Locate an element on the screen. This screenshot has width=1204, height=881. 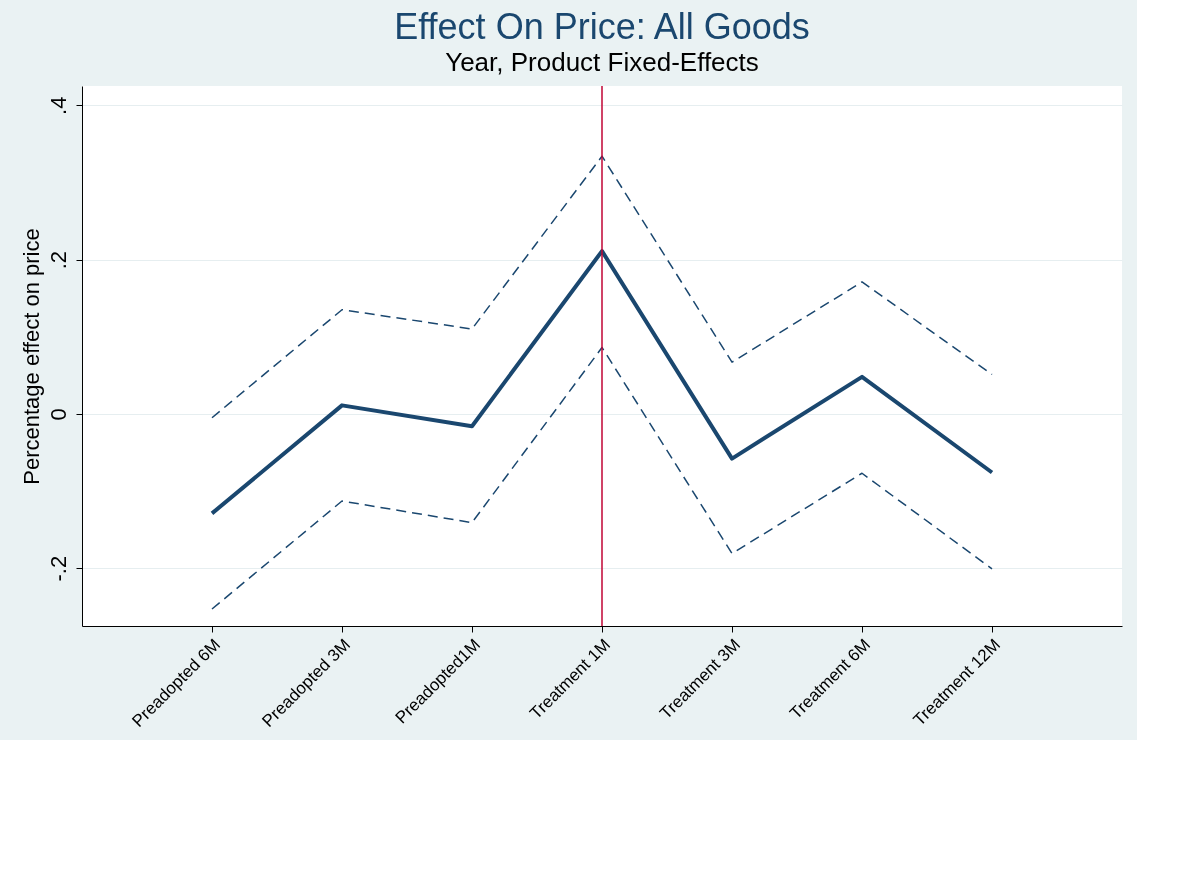
chart-title: Effect On Price: All Goods is located at coordinates (602, 27).